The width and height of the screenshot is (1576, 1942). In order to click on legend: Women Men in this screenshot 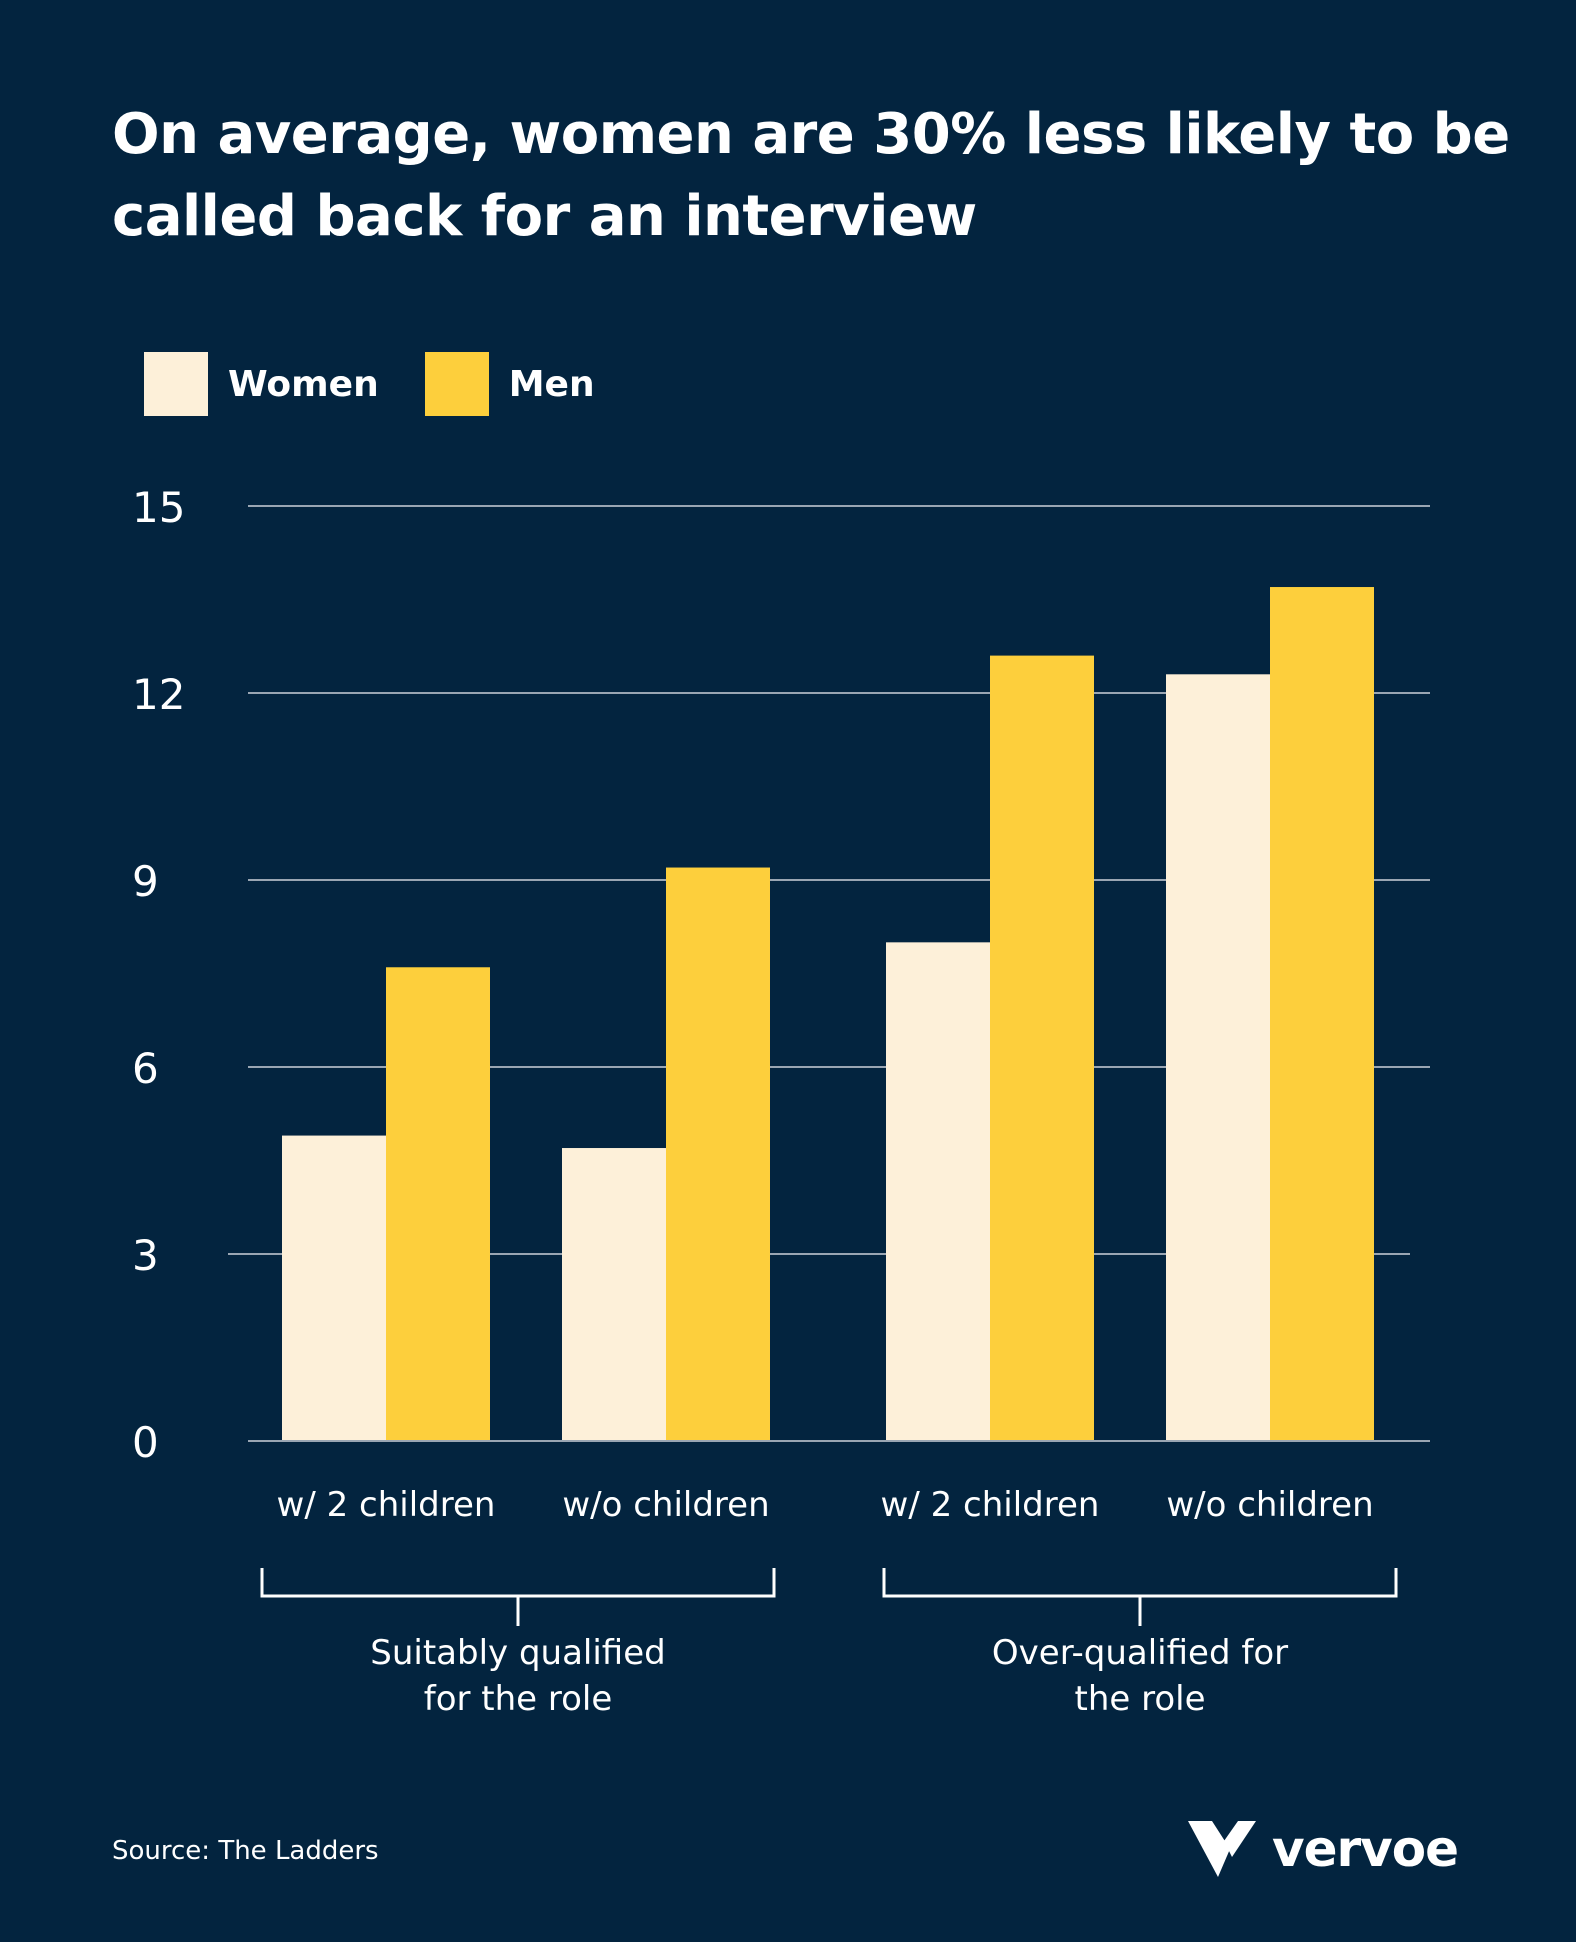, I will do `click(392, 384)`.